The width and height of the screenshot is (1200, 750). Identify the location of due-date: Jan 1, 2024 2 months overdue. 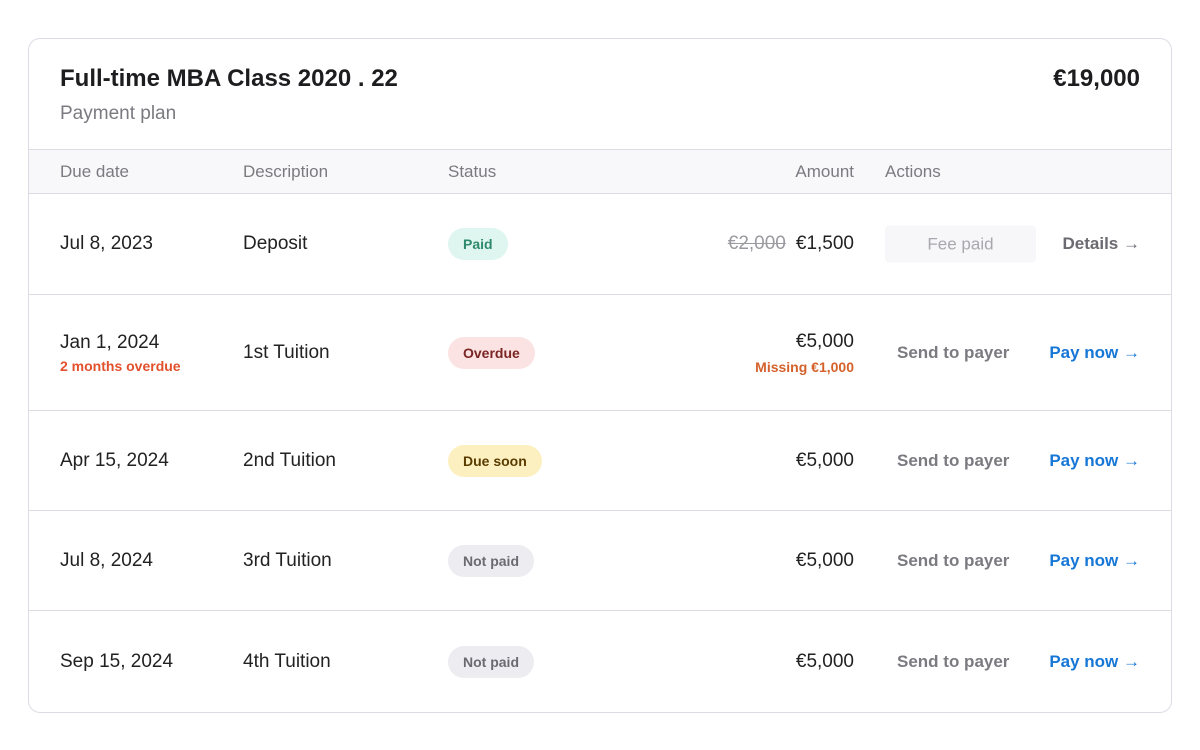
(120, 353).